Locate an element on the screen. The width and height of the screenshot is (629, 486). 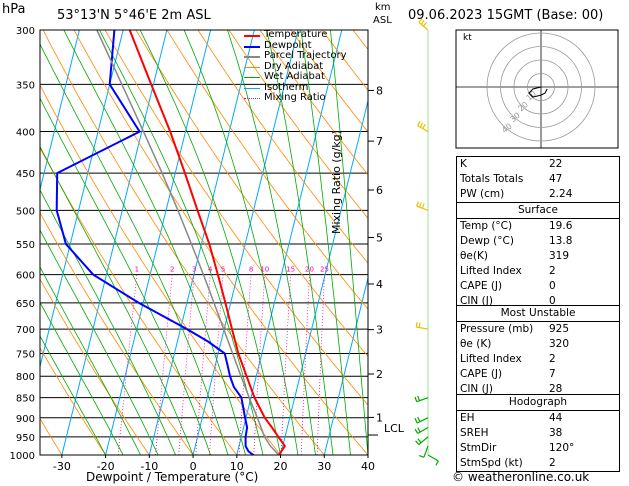
pressure-tick-label: 900 is located at coordinates (25, 419).